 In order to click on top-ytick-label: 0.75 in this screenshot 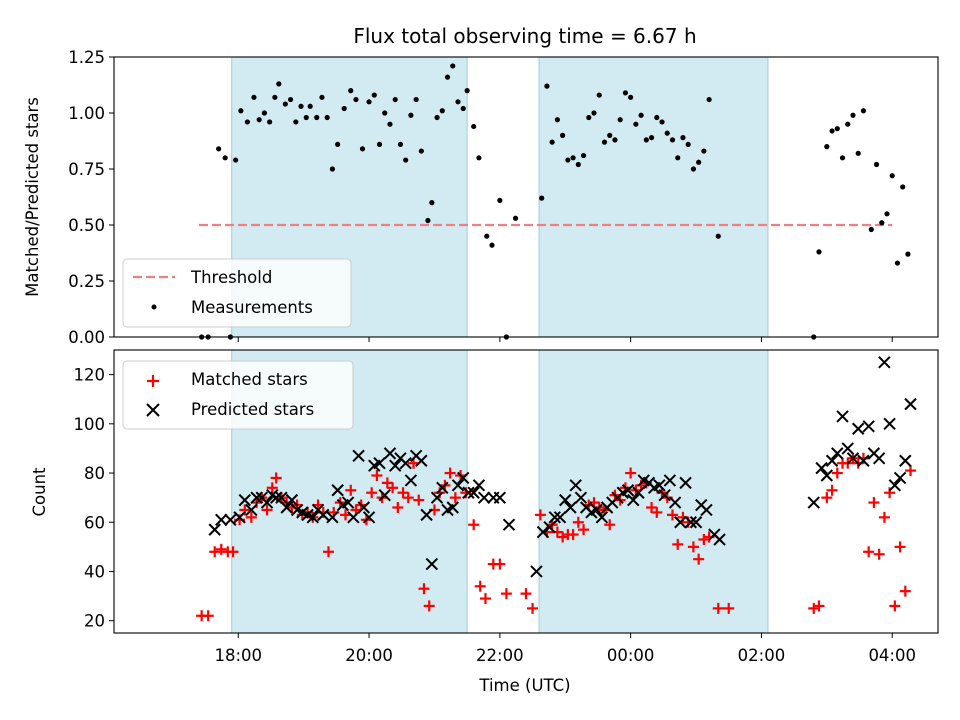, I will do `click(86, 169)`.